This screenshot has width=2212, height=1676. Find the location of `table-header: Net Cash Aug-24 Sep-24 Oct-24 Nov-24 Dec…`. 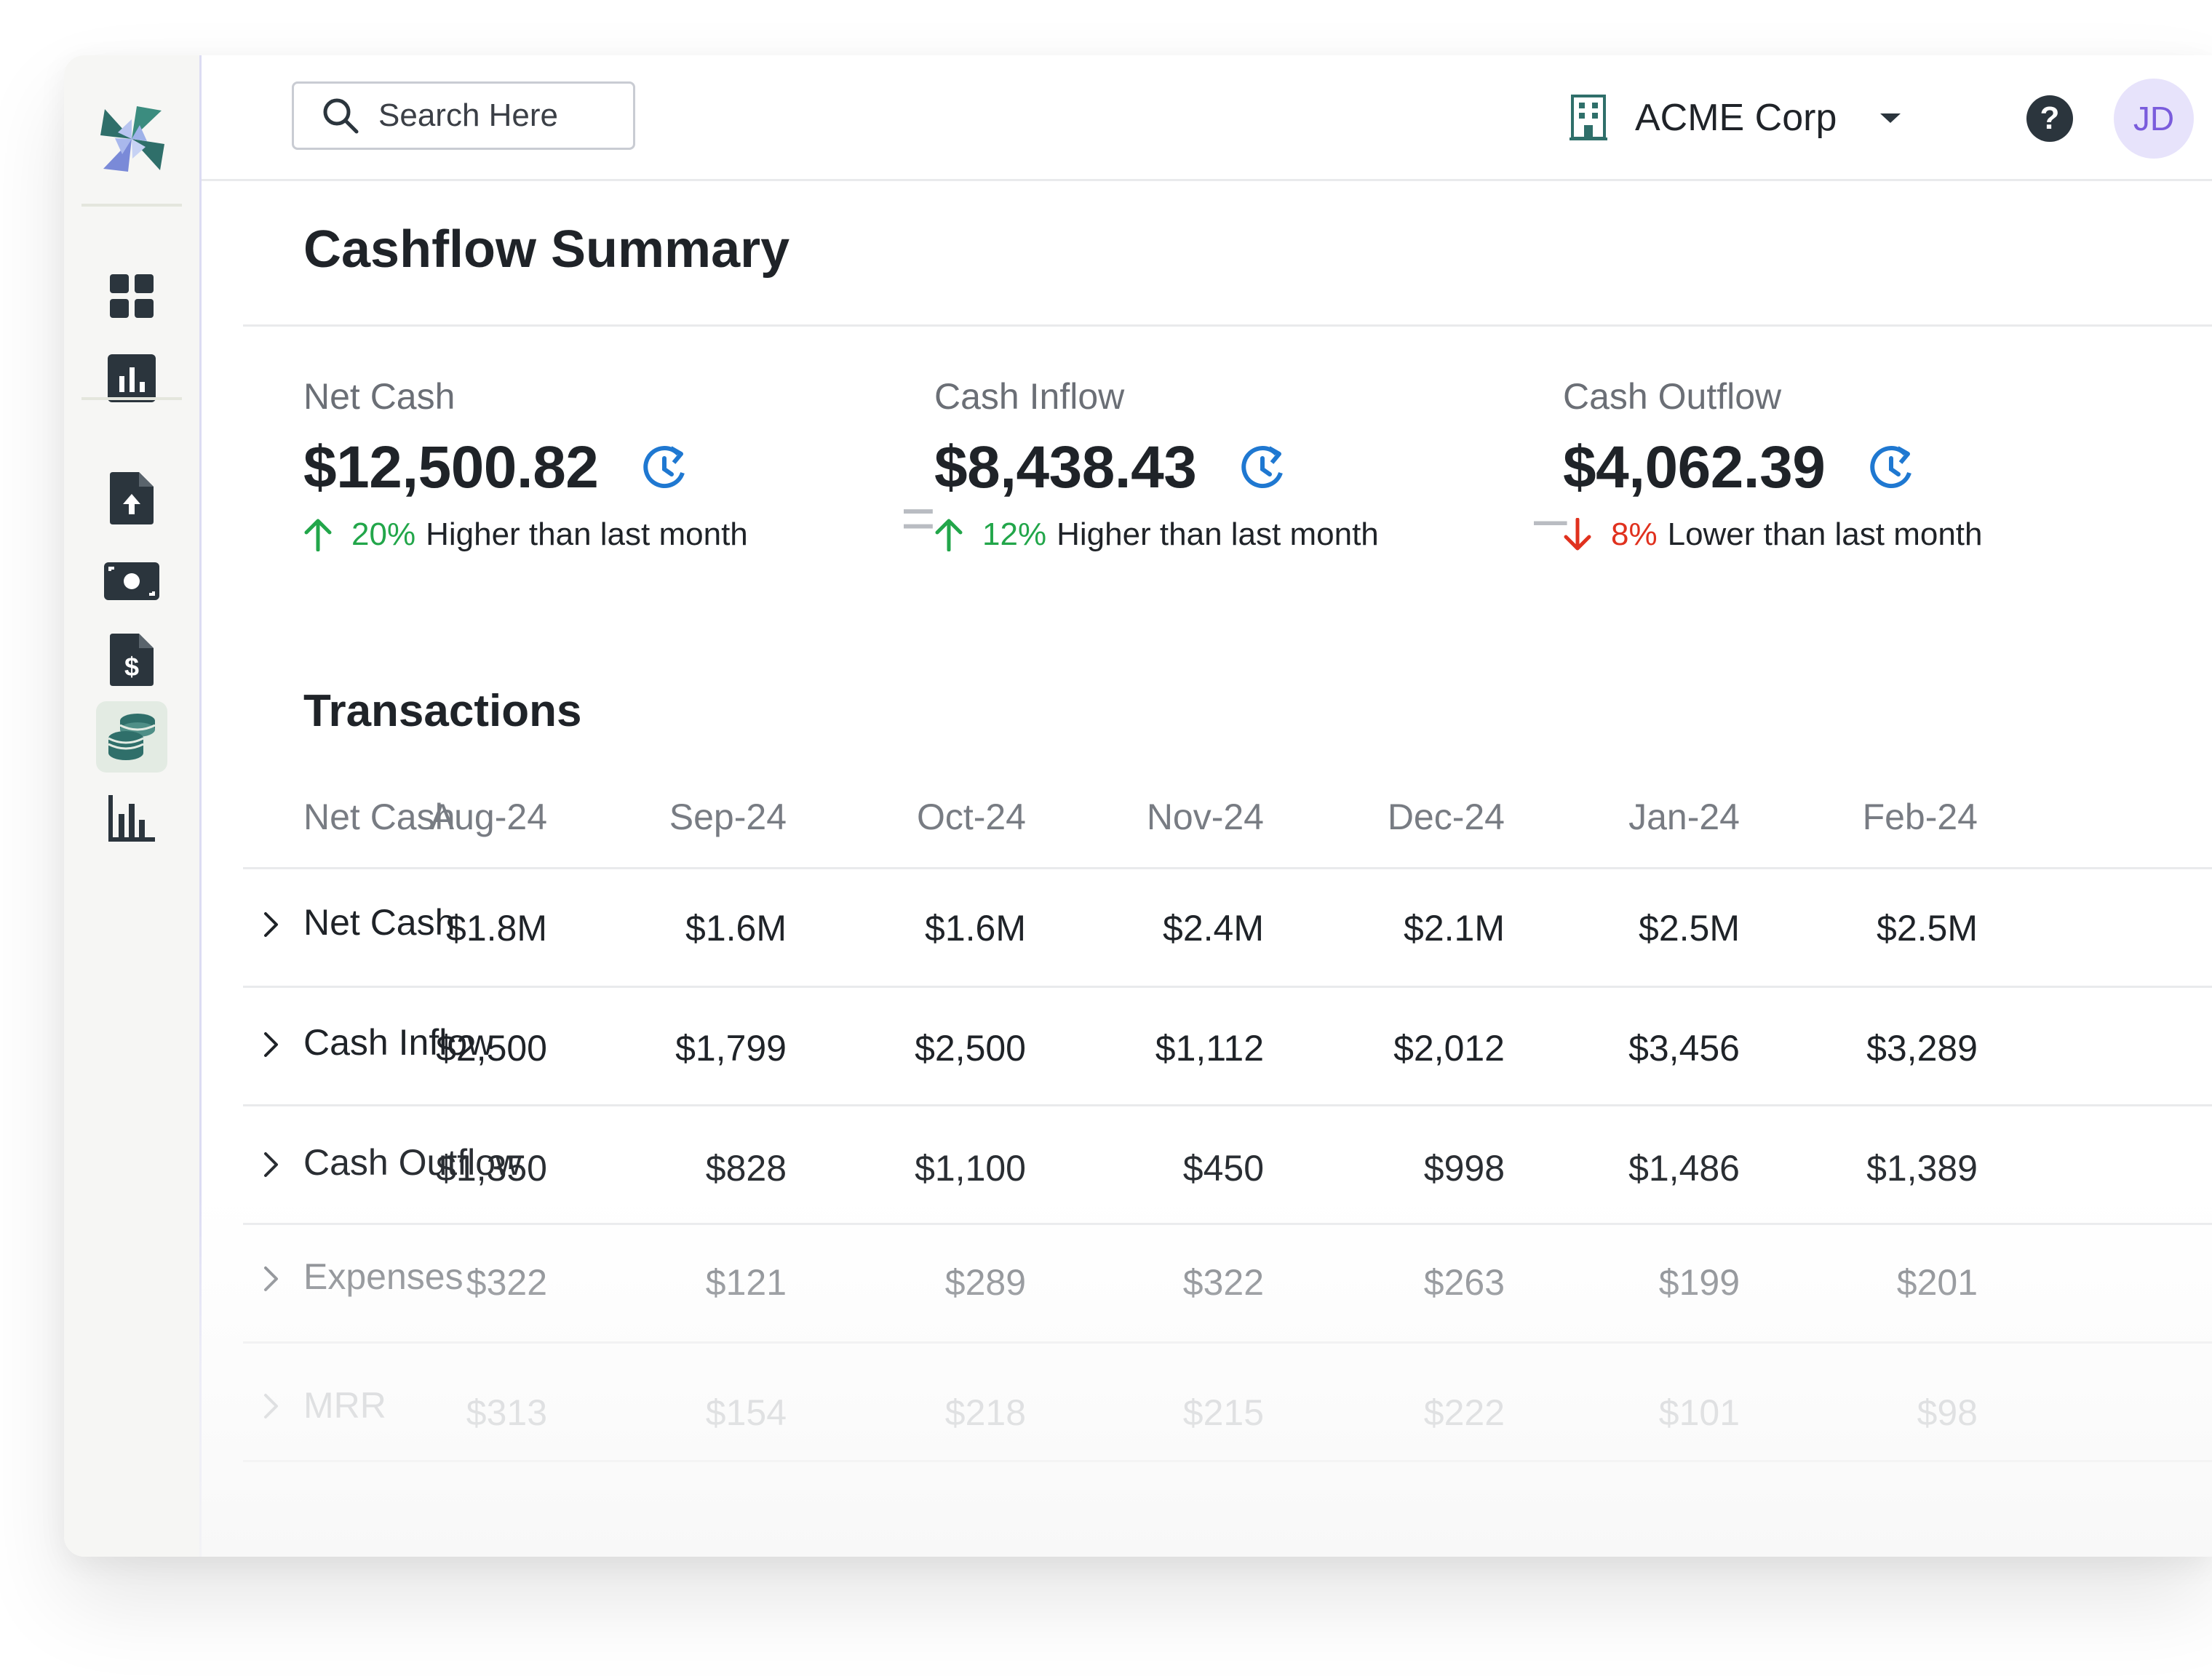

table-header: Net Cash Aug-24 Sep-24 Oct-24 Nov-24 Dec… is located at coordinates (1227, 823).